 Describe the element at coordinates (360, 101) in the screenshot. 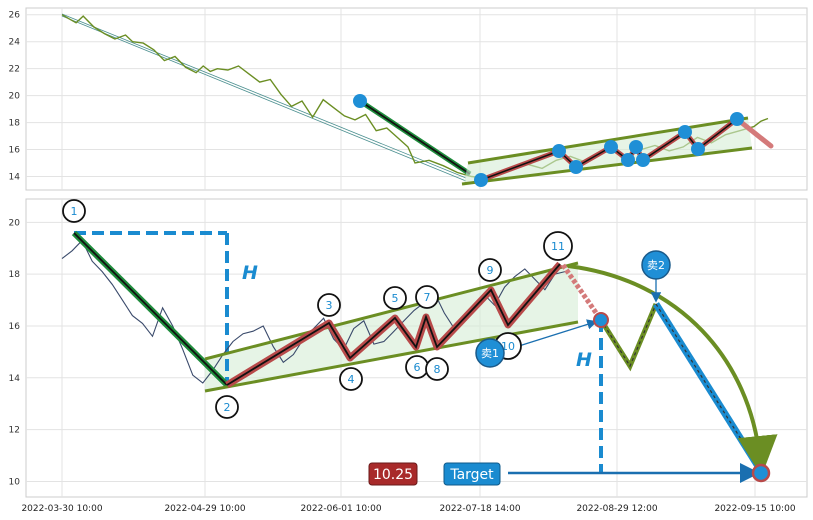

I see `top-marker-high` at that location.